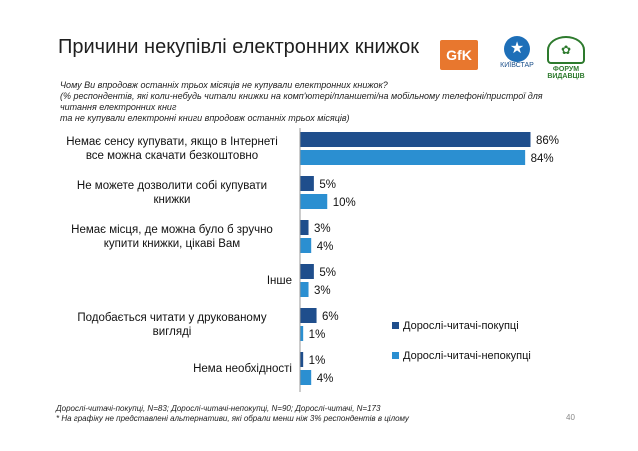 The width and height of the screenshot is (638, 451). What do you see at coordinates (238, 47) in the screenshot?
I see `slide-title: Причини некупівлі електронних книжок` at bounding box center [238, 47].